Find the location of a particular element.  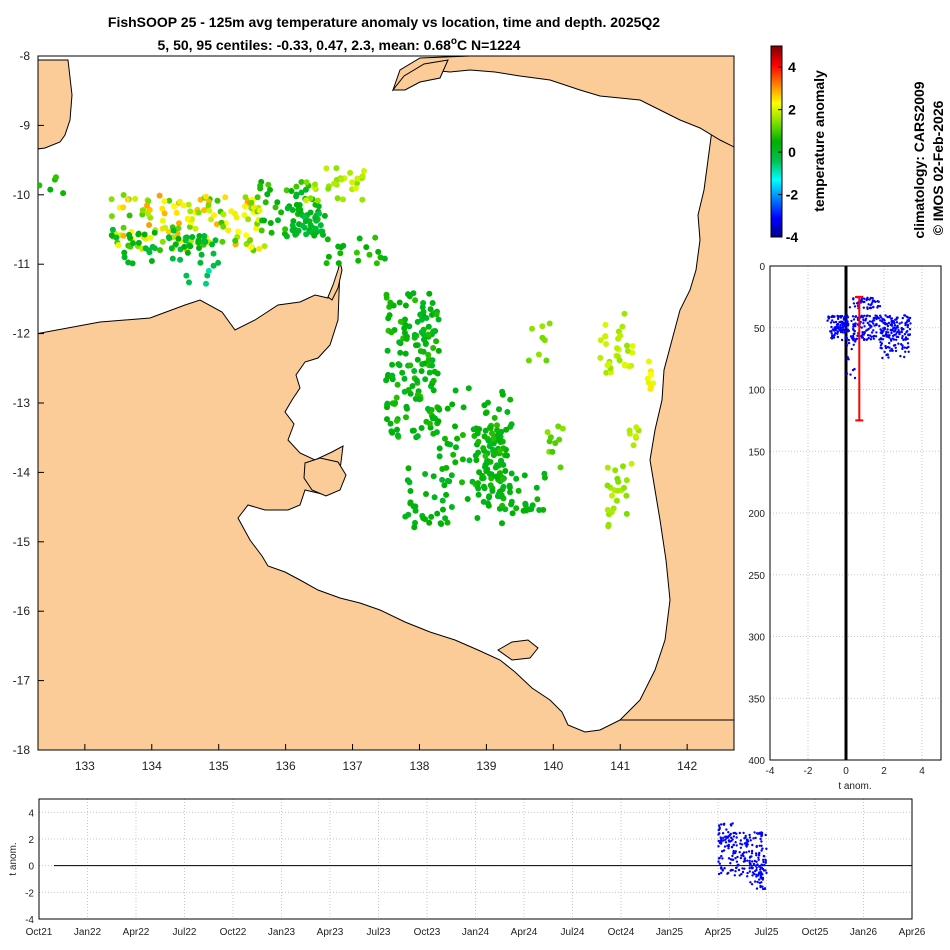

profile-ytick-label: 0 is located at coordinates (762, 267).